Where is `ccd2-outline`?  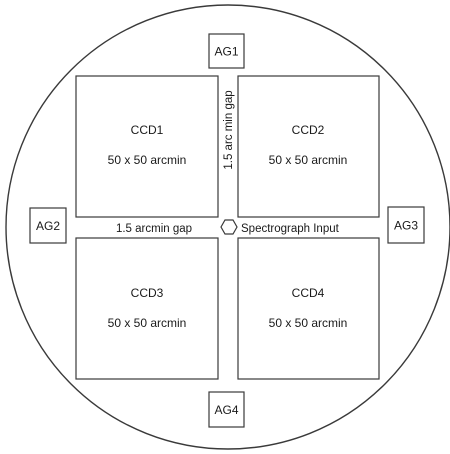 ccd2-outline is located at coordinates (308, 146).